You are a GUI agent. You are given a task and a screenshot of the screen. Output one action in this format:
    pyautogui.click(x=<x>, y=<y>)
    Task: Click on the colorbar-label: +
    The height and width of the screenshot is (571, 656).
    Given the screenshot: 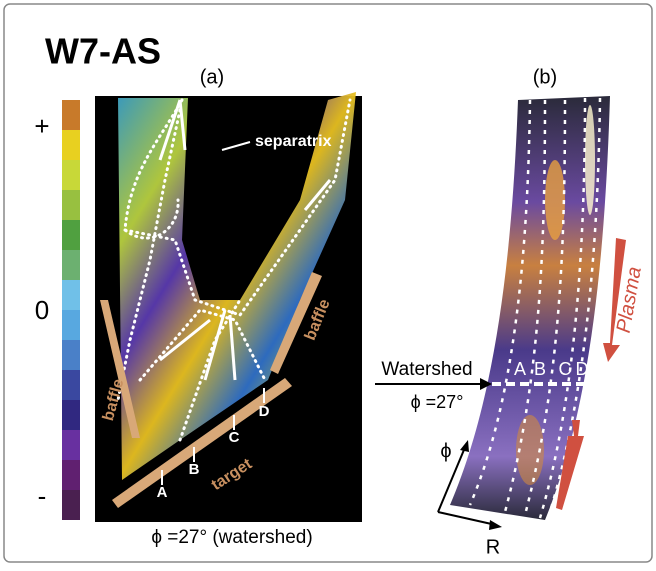 What is the action you would take?
    pyautogui.click(x=41, y=126)
    